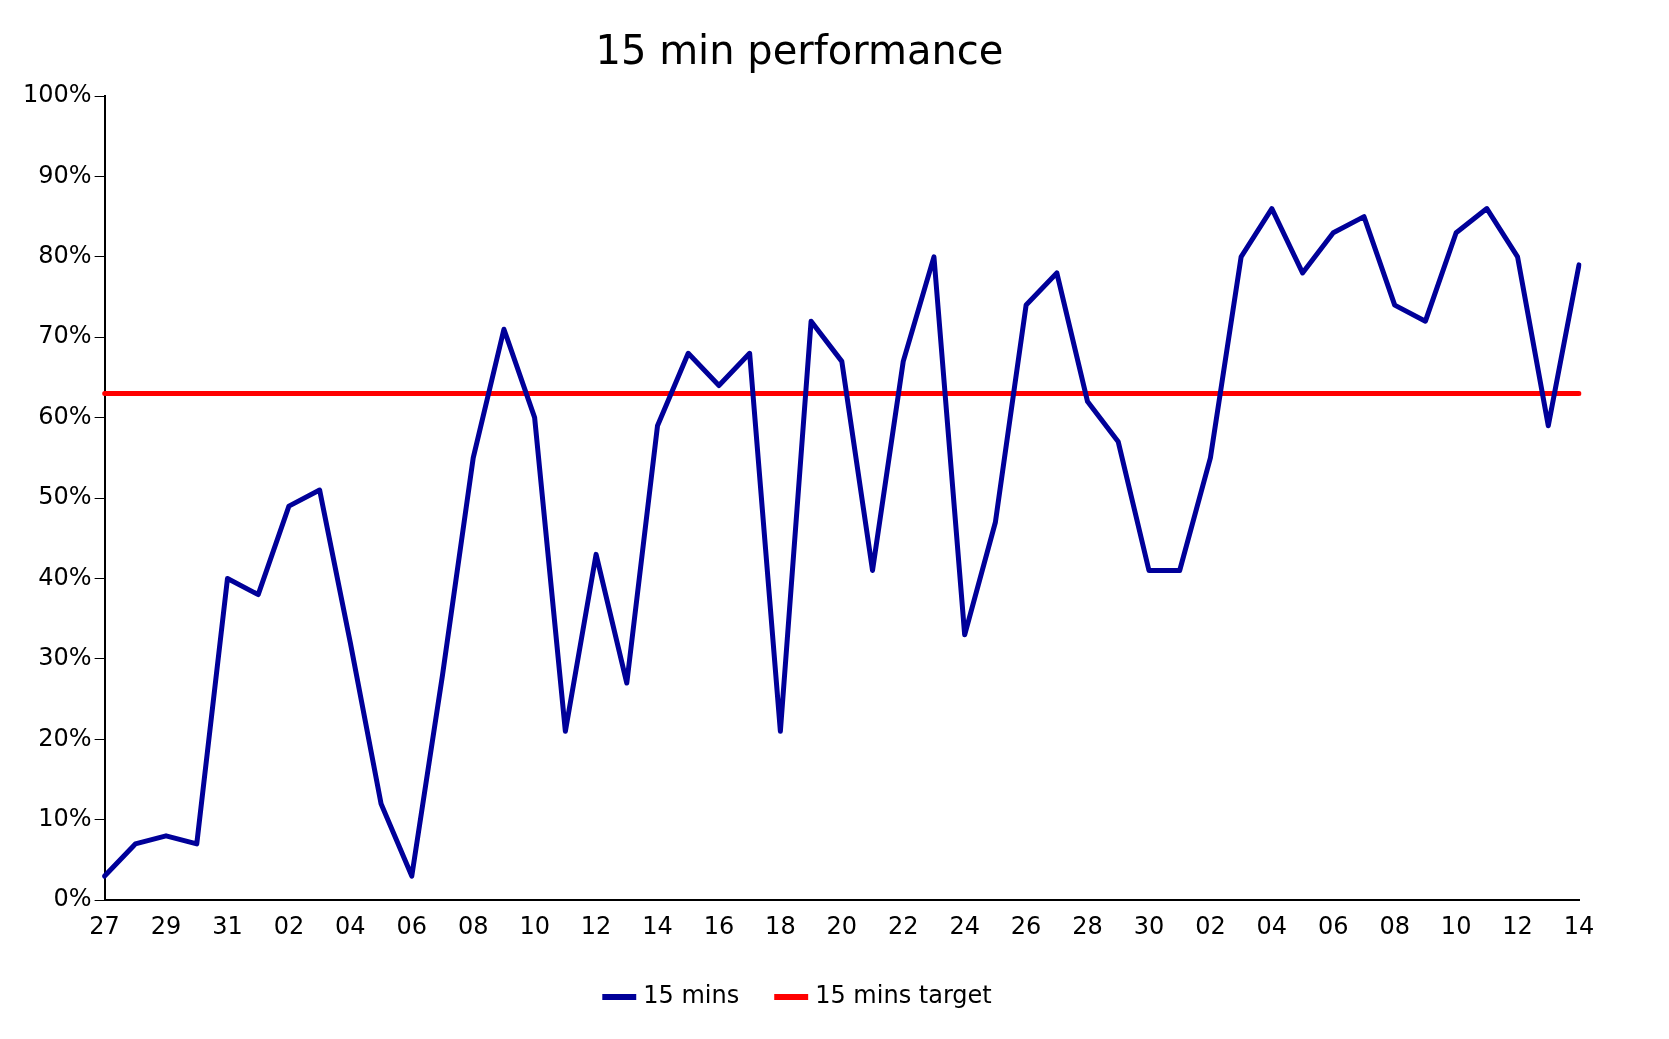 The image size is (1669, 1039). I want to click on y-tick-label: 50%, so click(65, 496).